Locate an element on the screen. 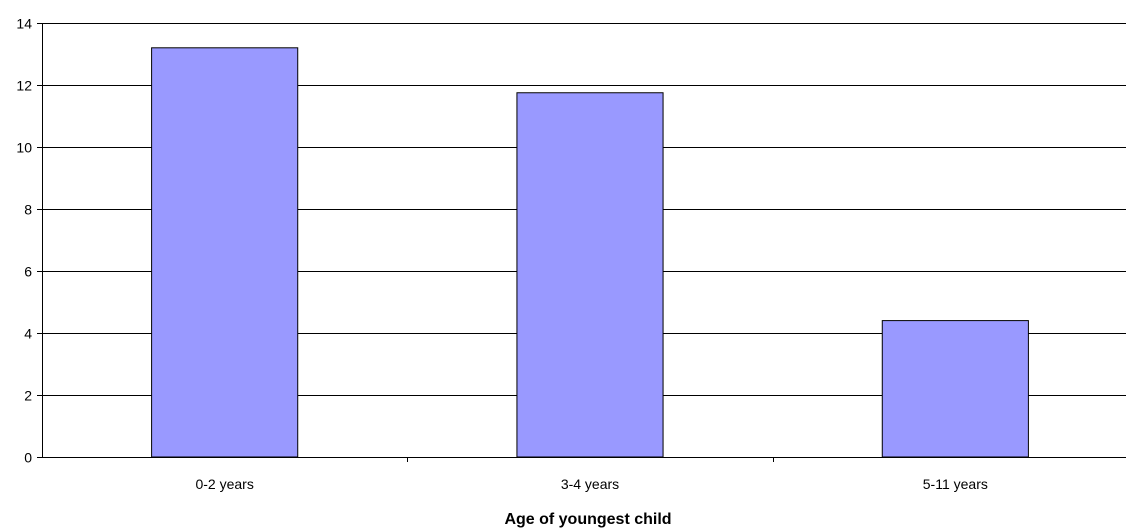 The height and width of the screenshot is (530, 1126). y-tick-label: 12 is located at coordinates (24, 86).